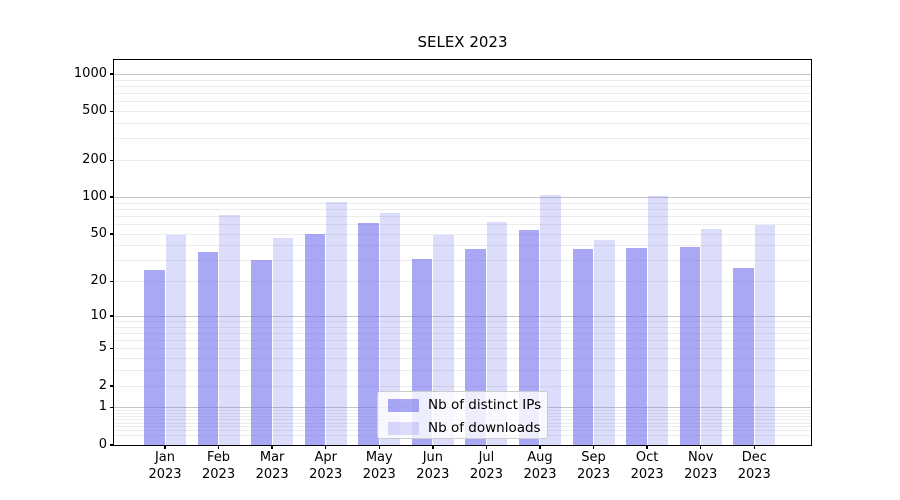  I want to click on bar-nb-of-downloads-jul, so click(497, 333).